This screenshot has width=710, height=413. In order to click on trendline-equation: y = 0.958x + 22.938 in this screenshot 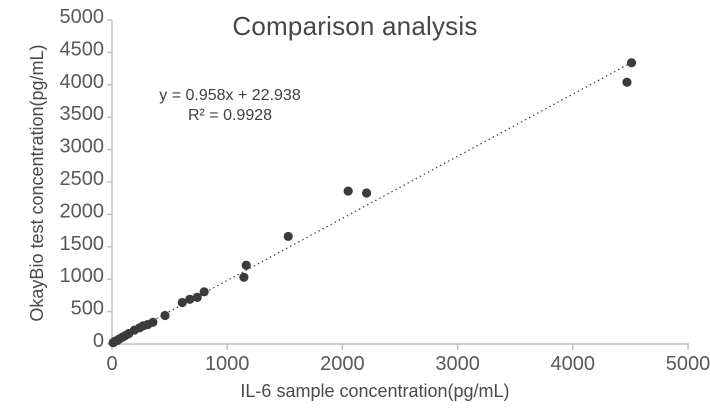, I will do `click(230, 95)`.